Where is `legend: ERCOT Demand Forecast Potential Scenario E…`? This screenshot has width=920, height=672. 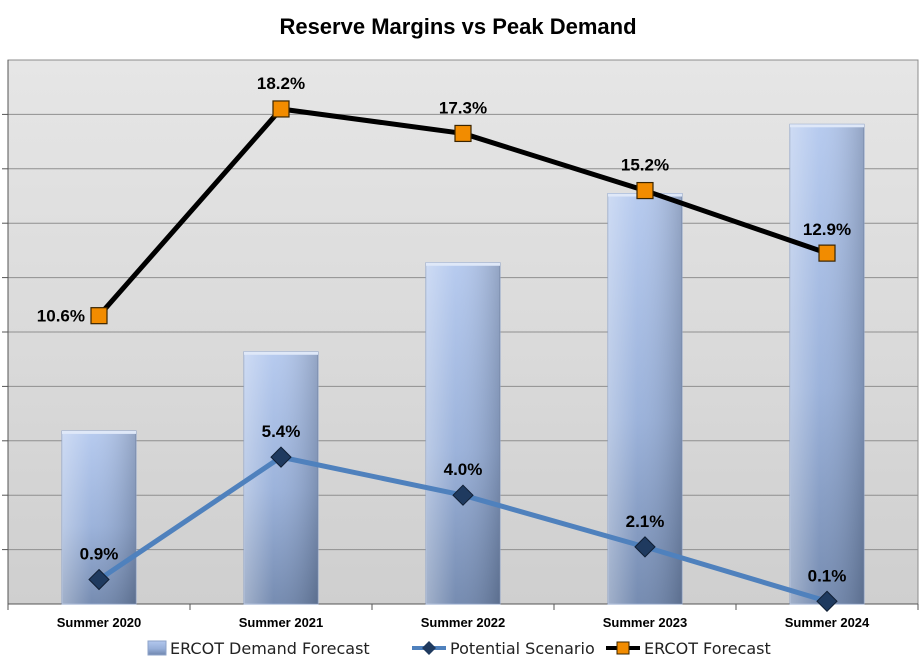
legend: ERCOT Demand Forecast Potential Scenario E… is located at coordinates (459, 648).